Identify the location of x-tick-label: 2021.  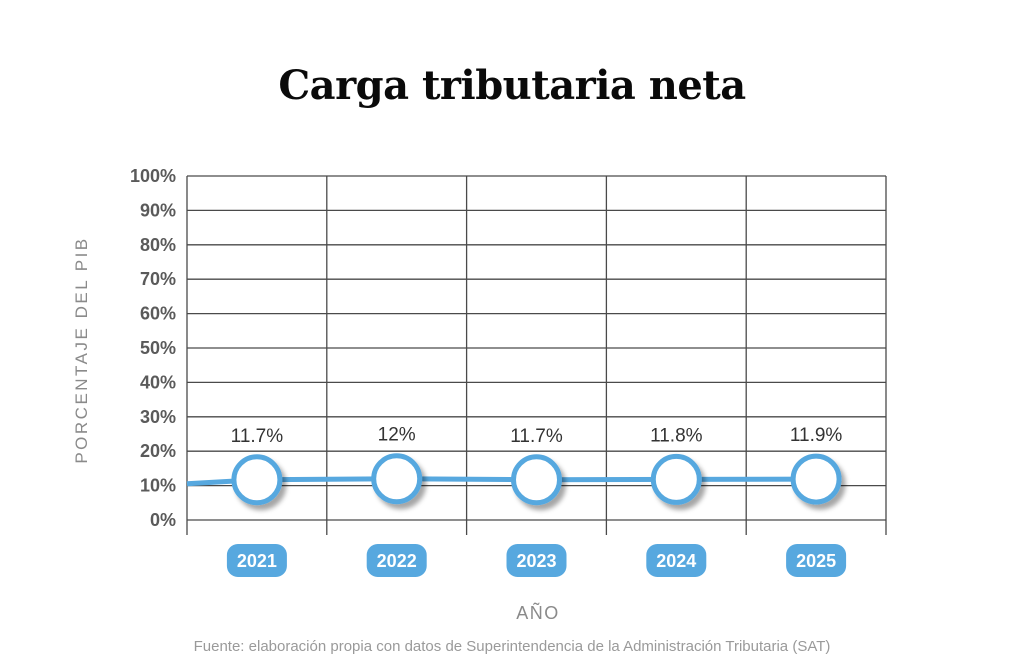
(257, 561).